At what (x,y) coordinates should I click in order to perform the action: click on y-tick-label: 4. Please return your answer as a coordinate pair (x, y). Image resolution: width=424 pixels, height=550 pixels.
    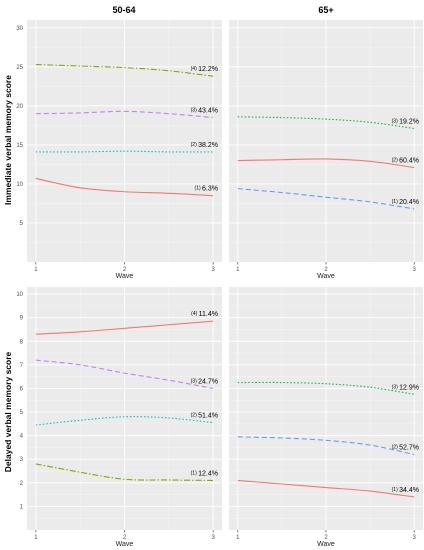
    Looking at the image, I should click on (22, 437).